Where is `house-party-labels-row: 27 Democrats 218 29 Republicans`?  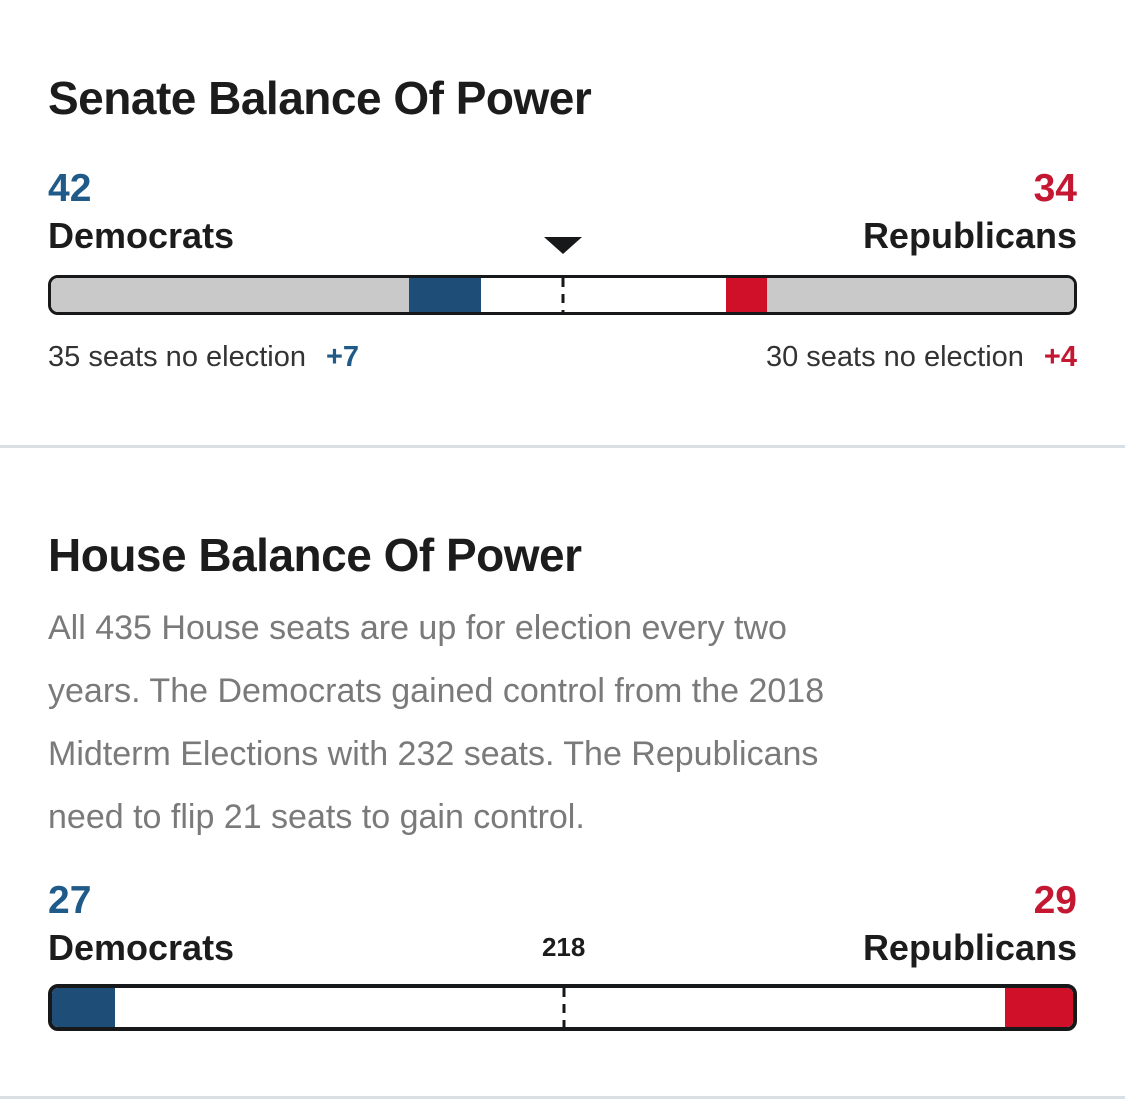
house-party-labels-row: 27 Democrats 218 29 Republicans is located at coordinates (562, 924).